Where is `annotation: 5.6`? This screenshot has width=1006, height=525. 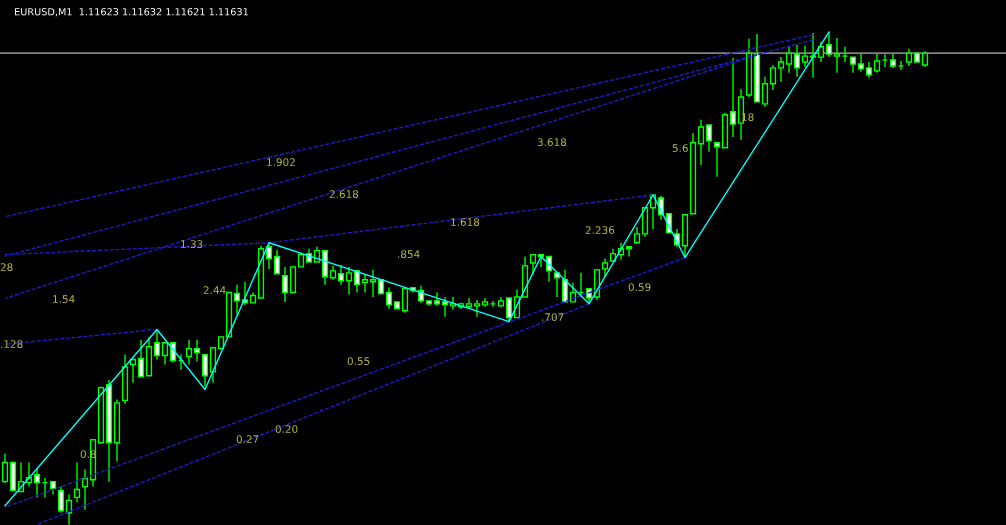 annotation: 5.6 is located at coordinates (680, 148).